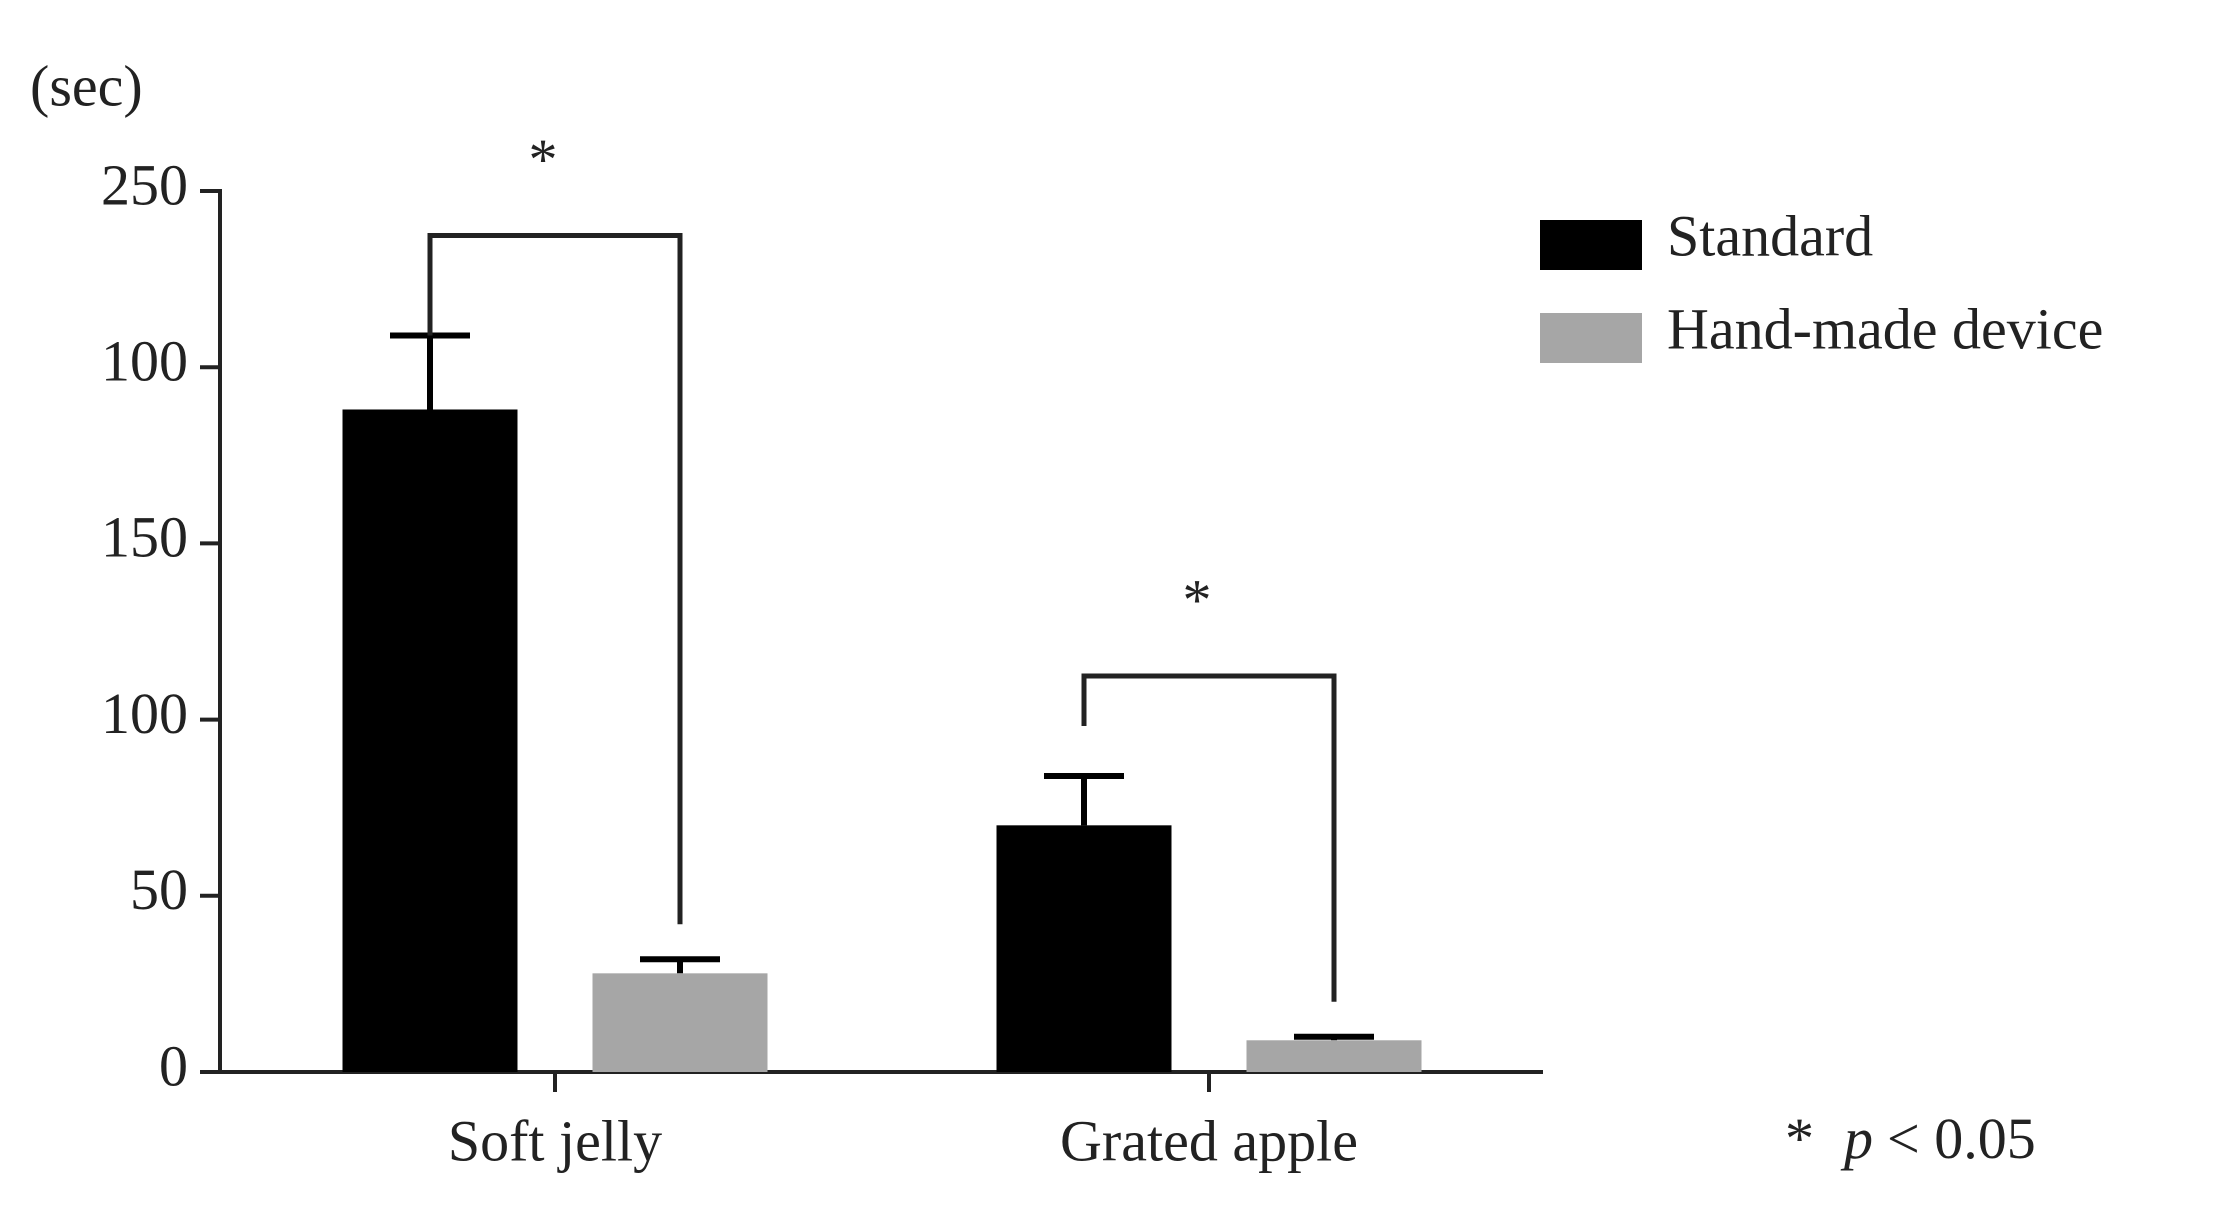  What do you see at coordinates (555, 1140) in the screenshot?
I see `x-tick-label: Soft jelly` at bounding box center [555, 1140].